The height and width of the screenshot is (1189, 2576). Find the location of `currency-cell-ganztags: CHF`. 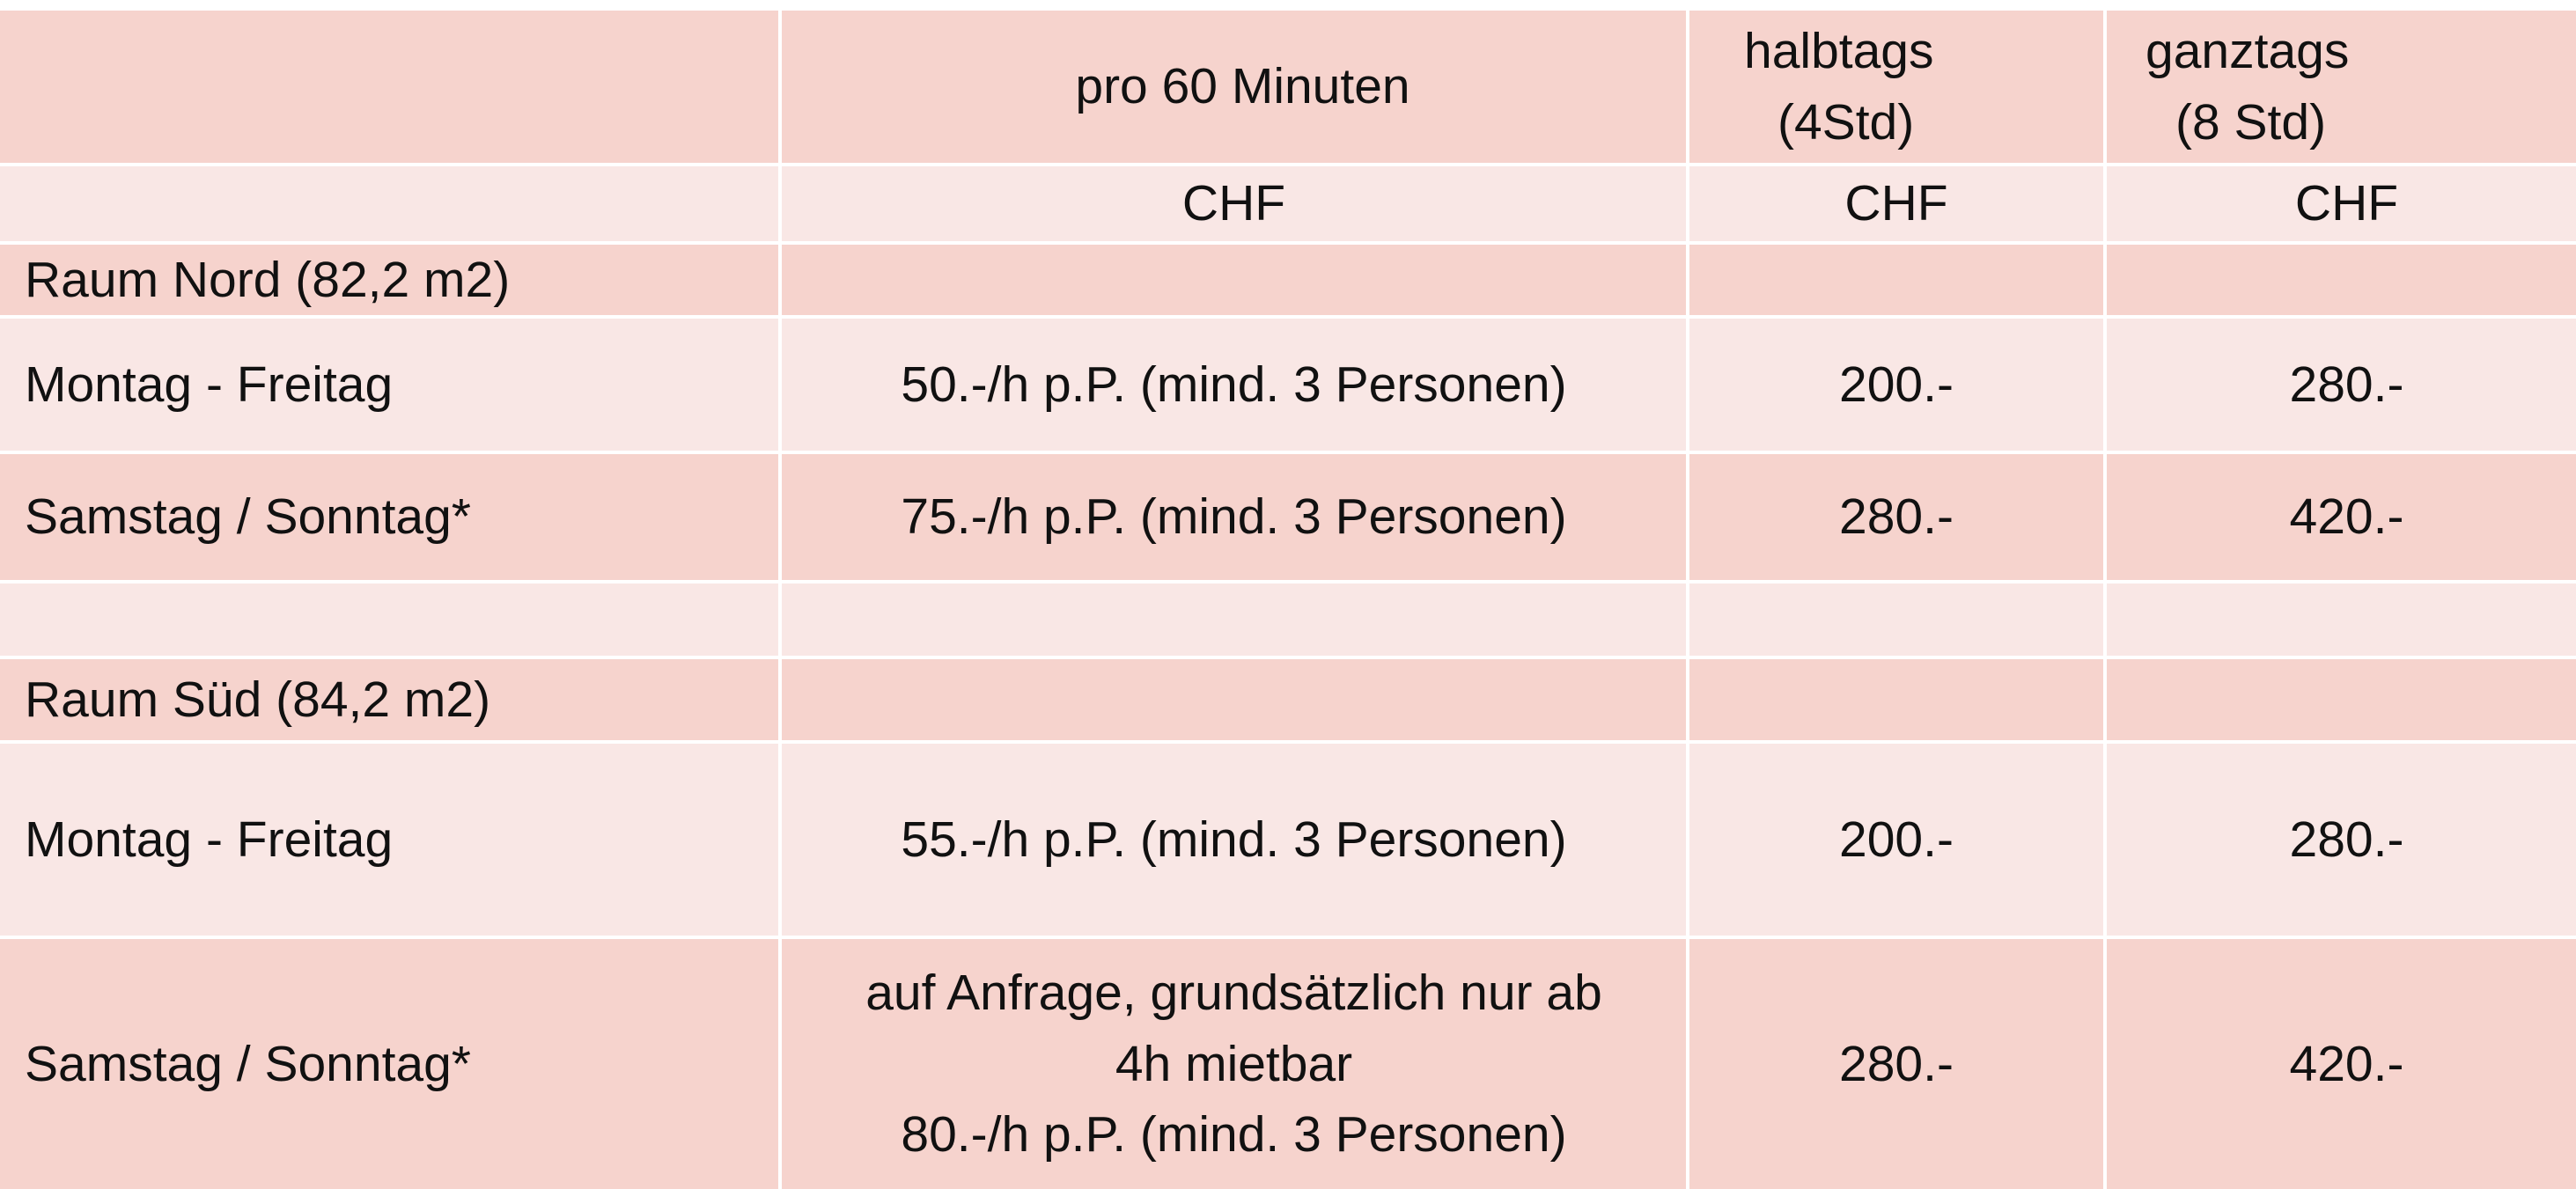

currency-cell-ganztags: CHF is located at coordinates (2342, 204).